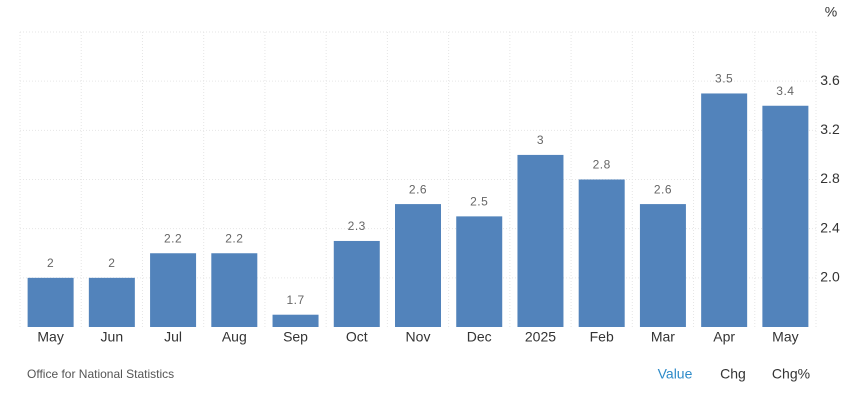 This screenshot has height=404, width=852. I want to click on x-tick-label: Dec, so click(479, 337).